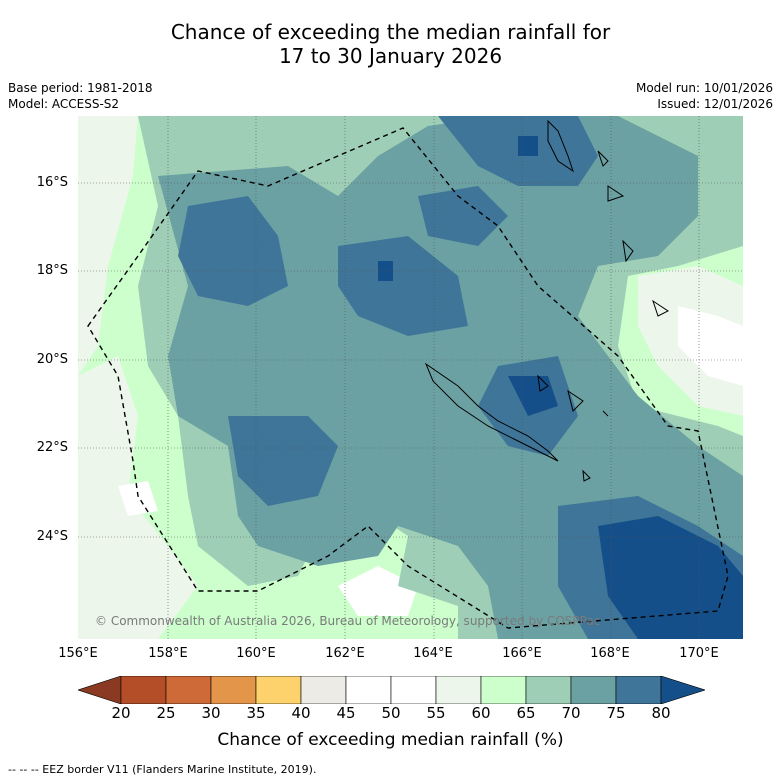 Image resolution: width=781 pixels, height=781 pixels. Describe the element at coordinates (670, 577) in the screenshot. I see `zone-80-plus` at that location.